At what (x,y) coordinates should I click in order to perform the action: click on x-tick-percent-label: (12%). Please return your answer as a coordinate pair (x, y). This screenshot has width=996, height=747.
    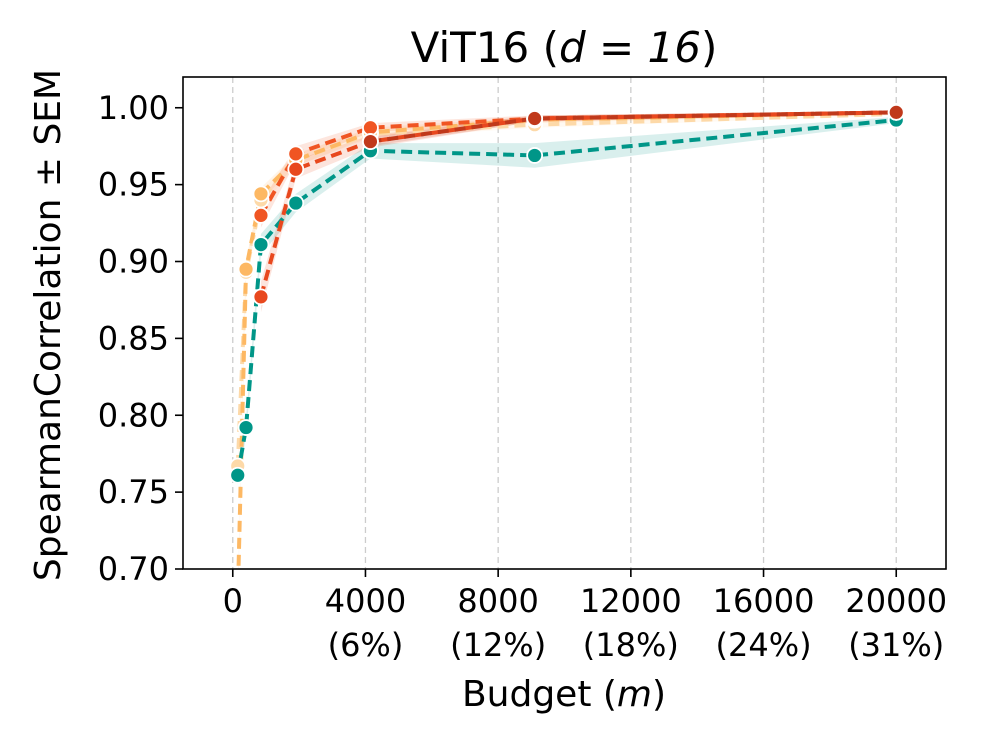
    Looking at the image, I should click on (498, 645).